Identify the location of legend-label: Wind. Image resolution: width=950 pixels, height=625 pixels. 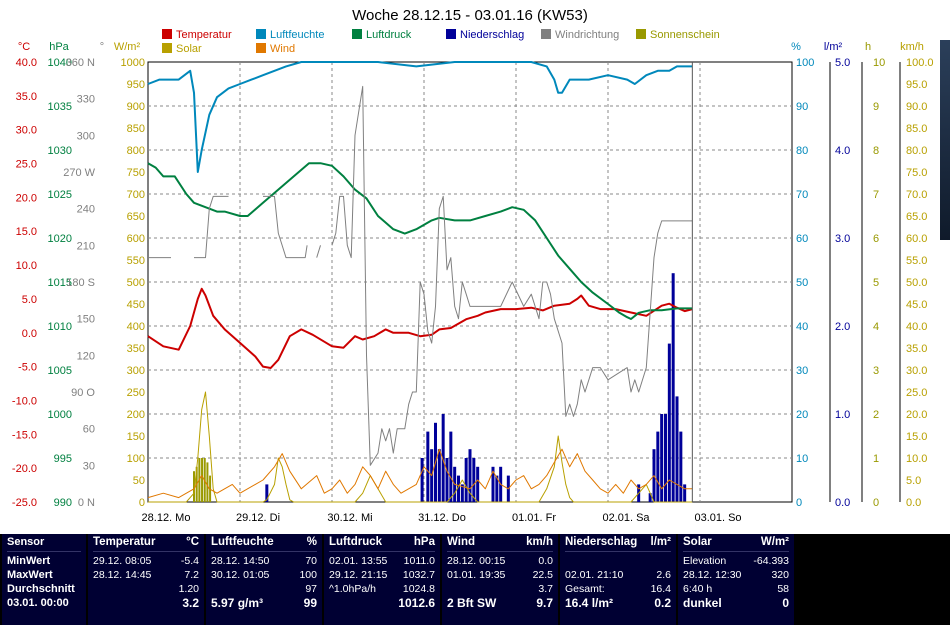
(282, 49).